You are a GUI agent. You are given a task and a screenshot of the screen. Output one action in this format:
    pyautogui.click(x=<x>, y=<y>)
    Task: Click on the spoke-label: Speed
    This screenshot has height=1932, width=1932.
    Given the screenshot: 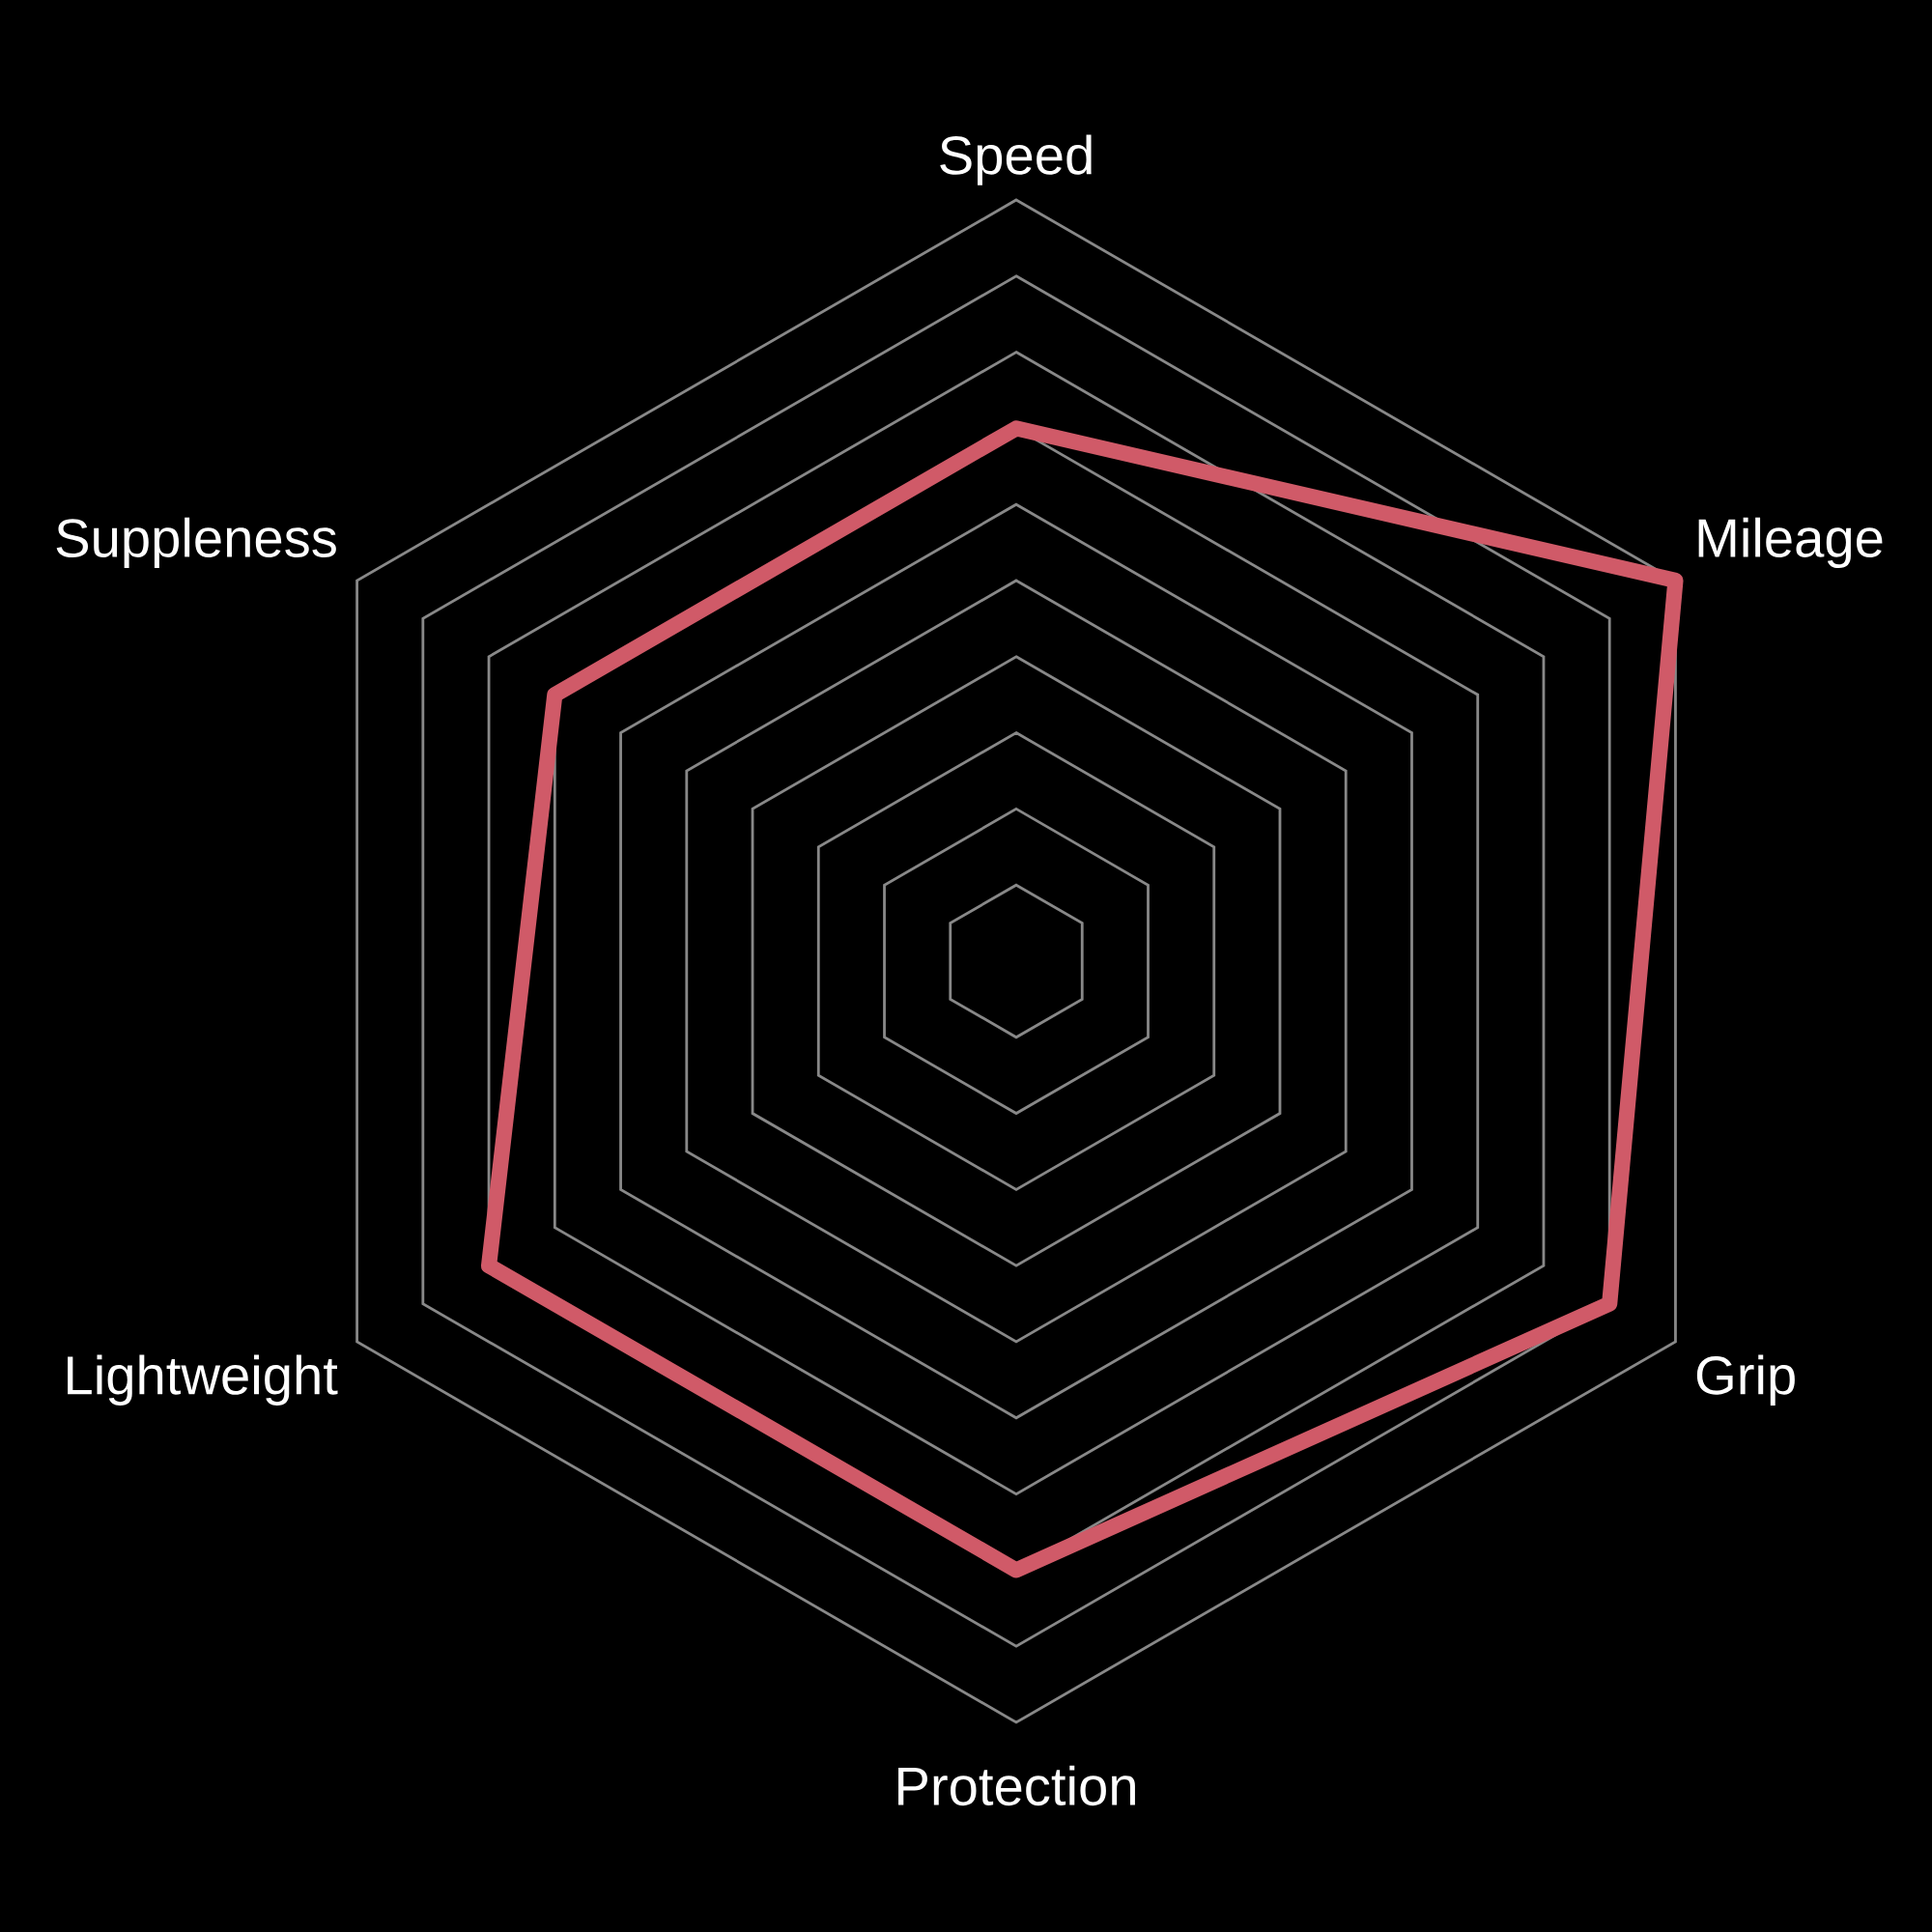 What is the action you would take?
    pyautogui.click(x=1016, y=159)
    